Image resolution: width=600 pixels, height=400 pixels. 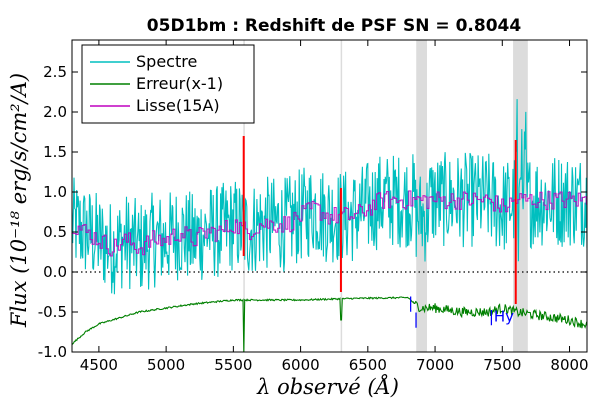 What do you see at coordinates (327, 386) in the screenshot?
I see `x-axis-label: λ observé (Å)` at bounding box center [327, 386].